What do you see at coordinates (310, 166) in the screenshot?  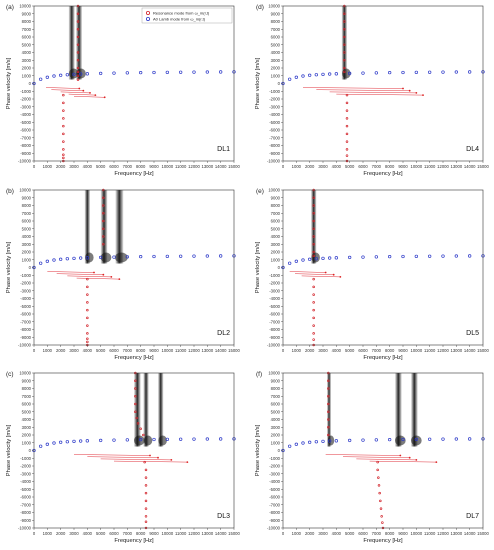 I see `x-tick-label: 2000` at bounding box center [310, 166].